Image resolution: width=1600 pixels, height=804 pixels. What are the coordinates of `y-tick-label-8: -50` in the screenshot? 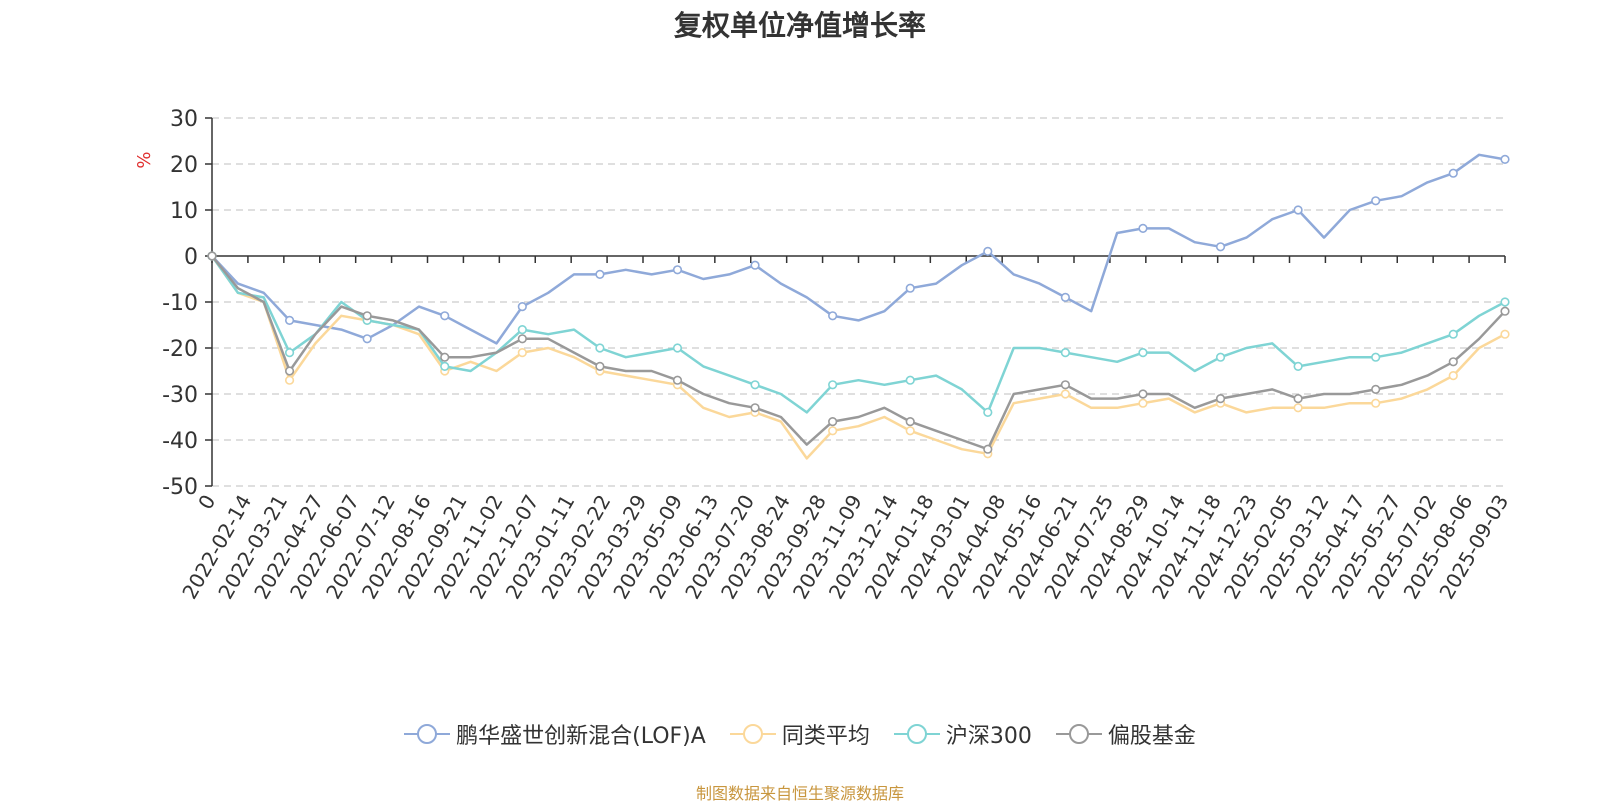 It's located at (180, 487).